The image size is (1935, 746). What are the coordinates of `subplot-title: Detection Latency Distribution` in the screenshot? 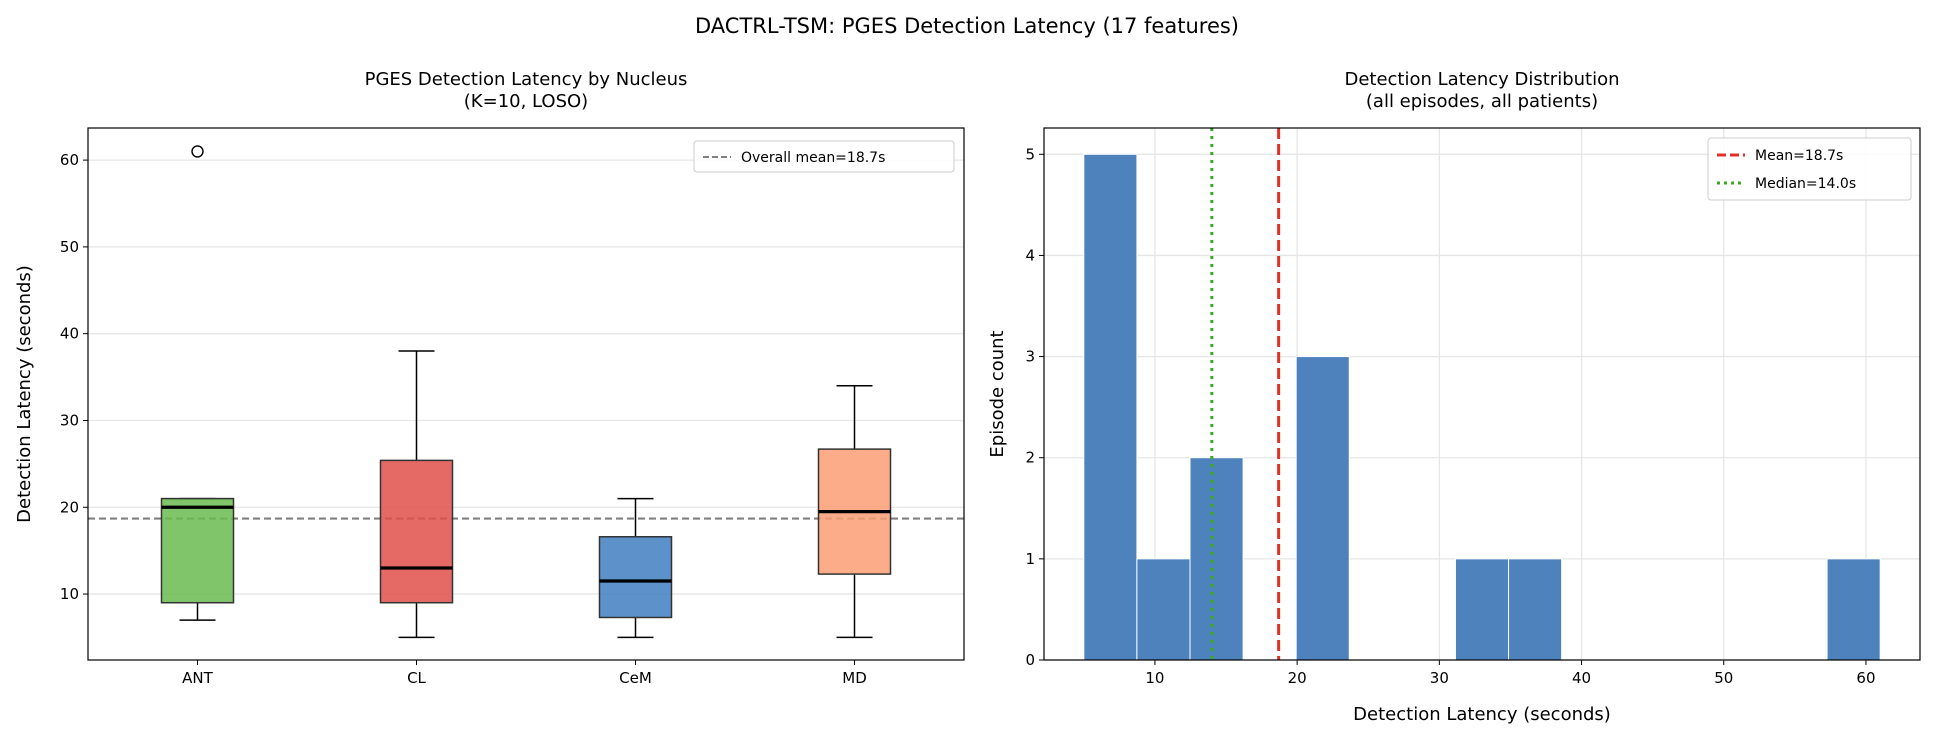 It's located at (1481, 79).